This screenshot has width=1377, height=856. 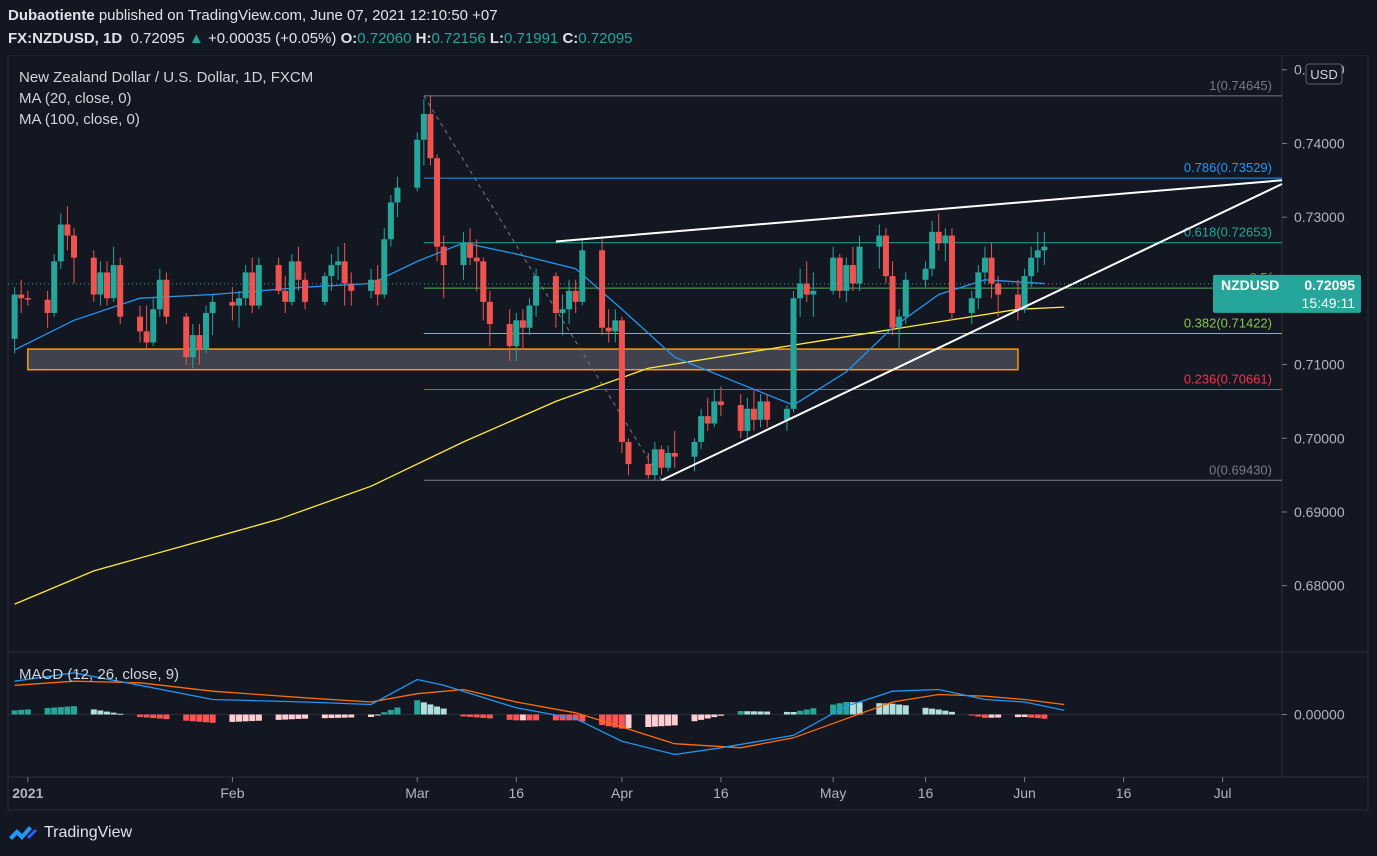 I want to click on macd-signal-line, so click(x=539, y=714).